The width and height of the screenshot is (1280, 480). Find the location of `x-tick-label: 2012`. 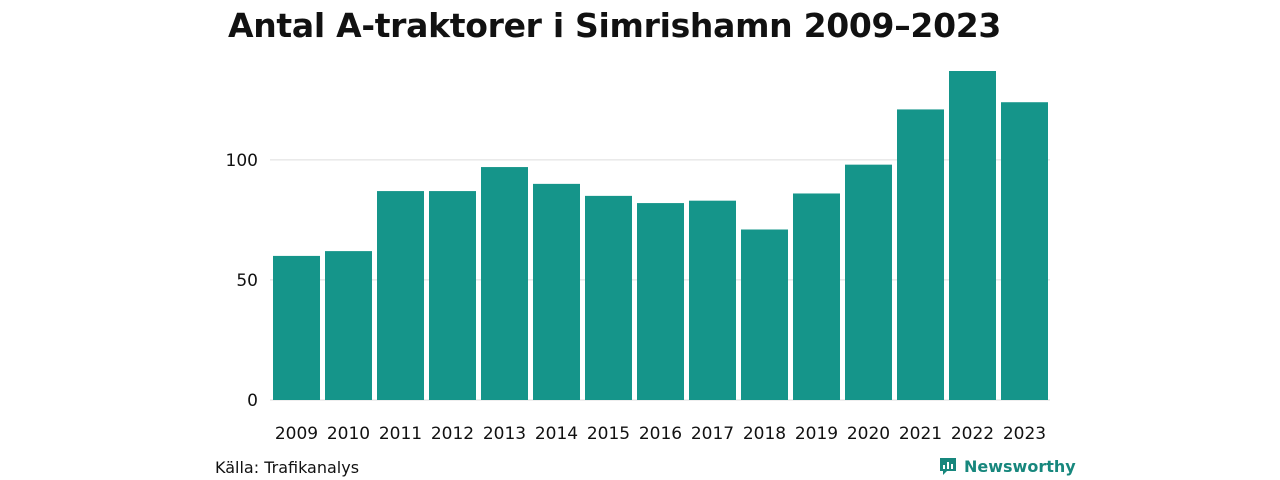

x-tick-label: 2012 is located at coordinates (452, 434).